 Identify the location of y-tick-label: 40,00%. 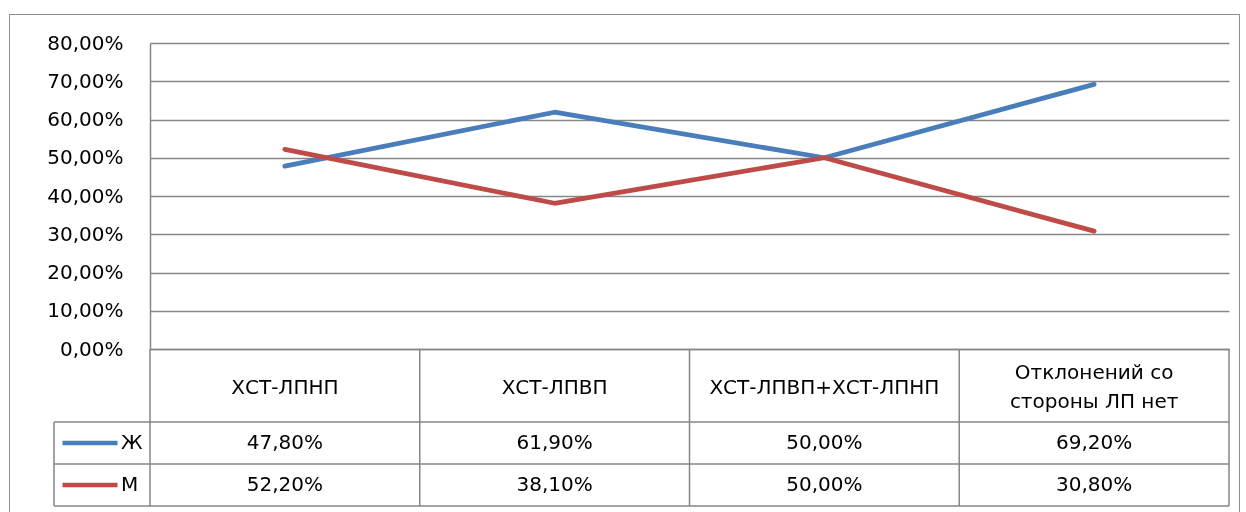
(85, 195).